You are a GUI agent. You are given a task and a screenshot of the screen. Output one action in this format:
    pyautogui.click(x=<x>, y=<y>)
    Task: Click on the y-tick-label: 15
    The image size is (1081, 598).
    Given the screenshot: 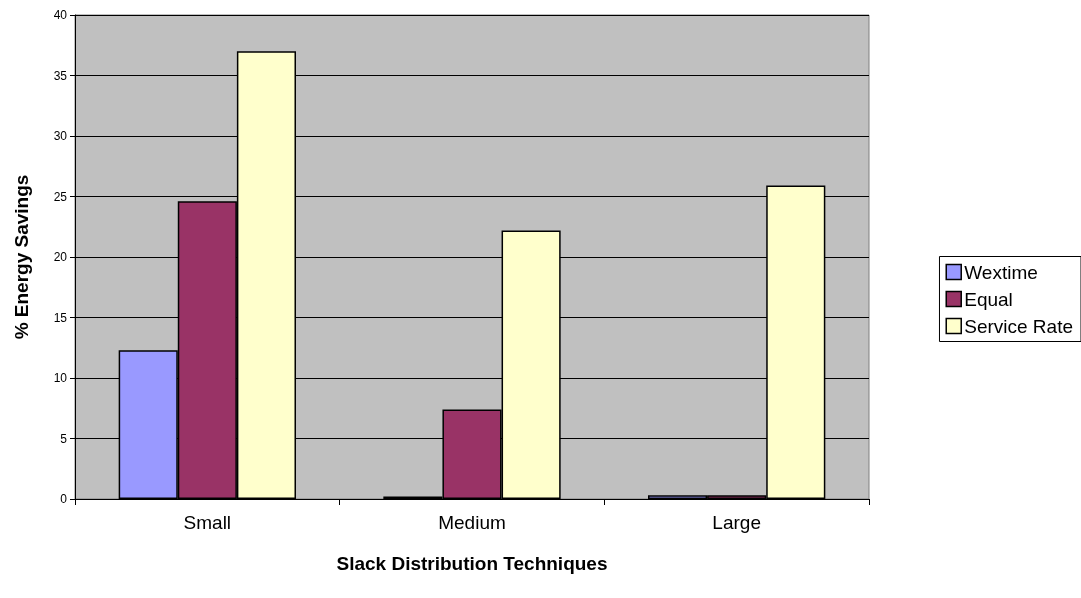 What is the action you would take?
    pyautogui.click(x=60, y=317)
    